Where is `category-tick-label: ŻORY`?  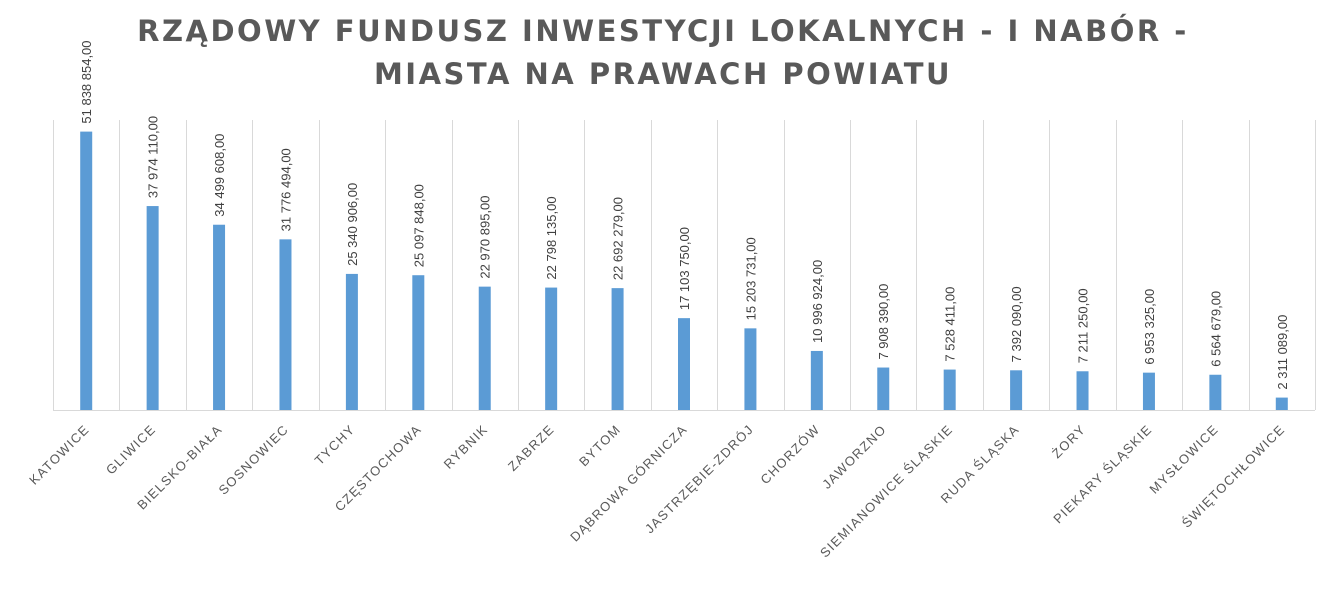 category-tick-label: ŻORY is located at coordinates (1069, 442).